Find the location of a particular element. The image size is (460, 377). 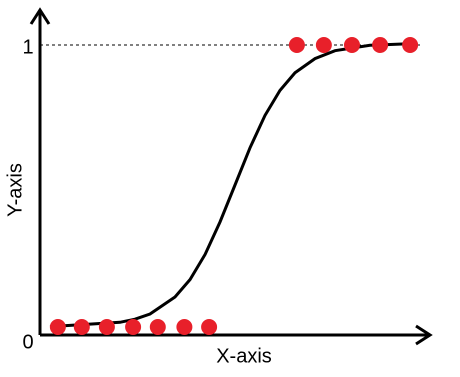

y-tick-label: 1 is located at coordinates (27, 47).